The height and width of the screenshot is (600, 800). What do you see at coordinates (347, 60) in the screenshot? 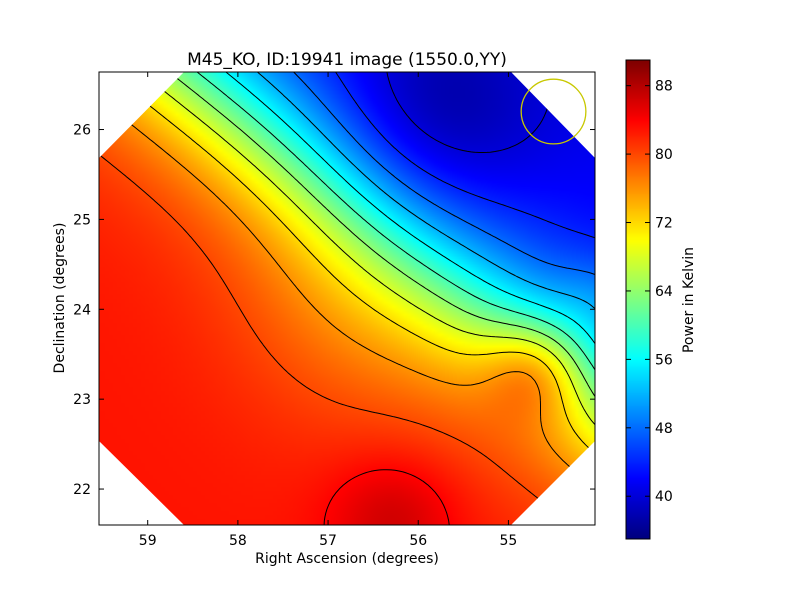
I see `chart-title: M45_KO, ID:19941 image (1550.0,YY)` at bounding box center [347, 60].